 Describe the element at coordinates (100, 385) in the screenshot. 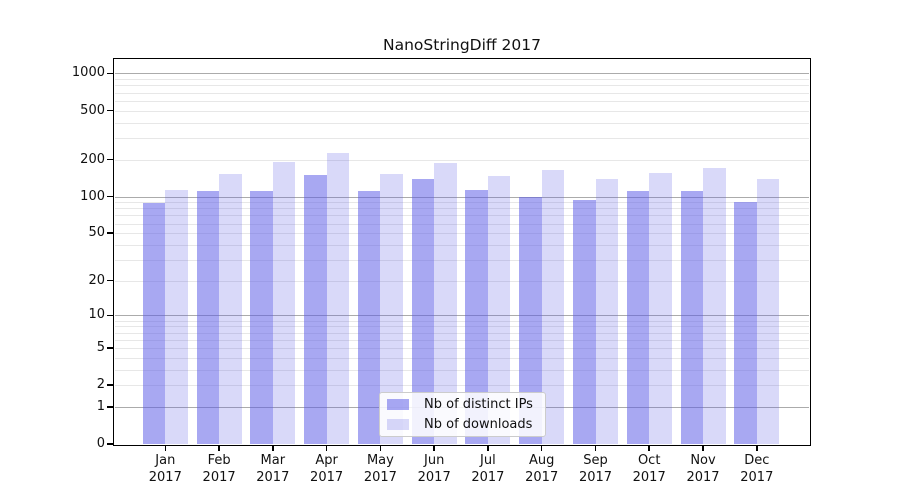

I see `y-tick-label-2: 2` at that location.